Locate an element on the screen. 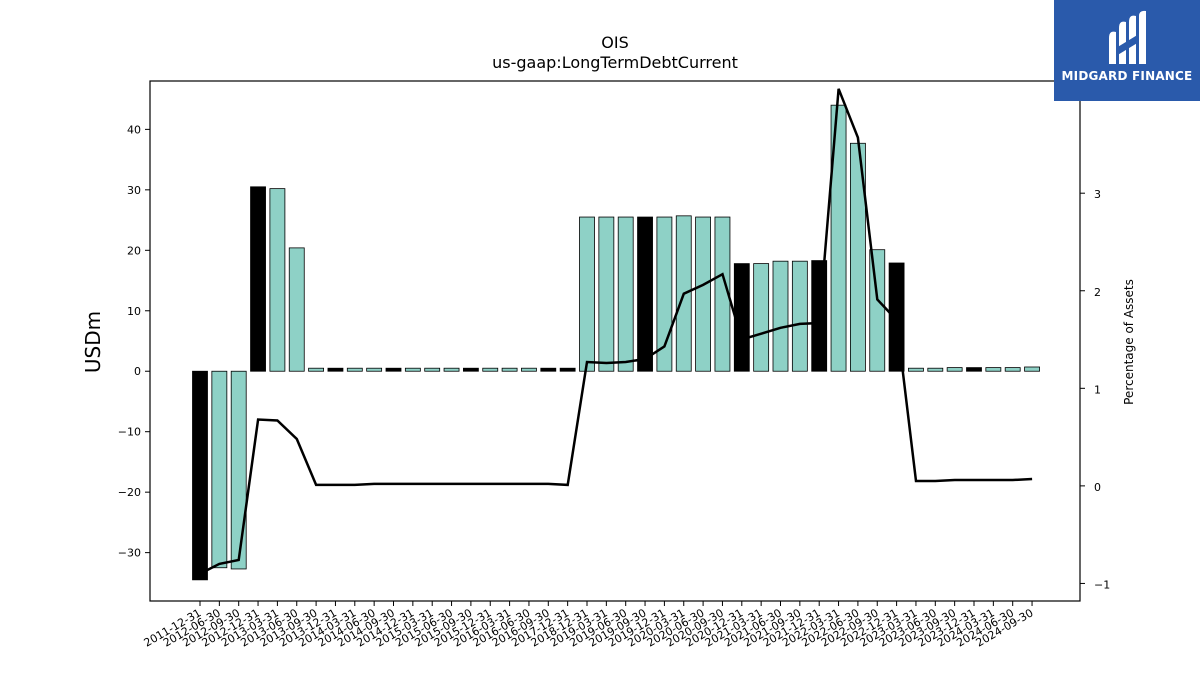  y-tick-label: −20 is located at coordinates (129, 492).